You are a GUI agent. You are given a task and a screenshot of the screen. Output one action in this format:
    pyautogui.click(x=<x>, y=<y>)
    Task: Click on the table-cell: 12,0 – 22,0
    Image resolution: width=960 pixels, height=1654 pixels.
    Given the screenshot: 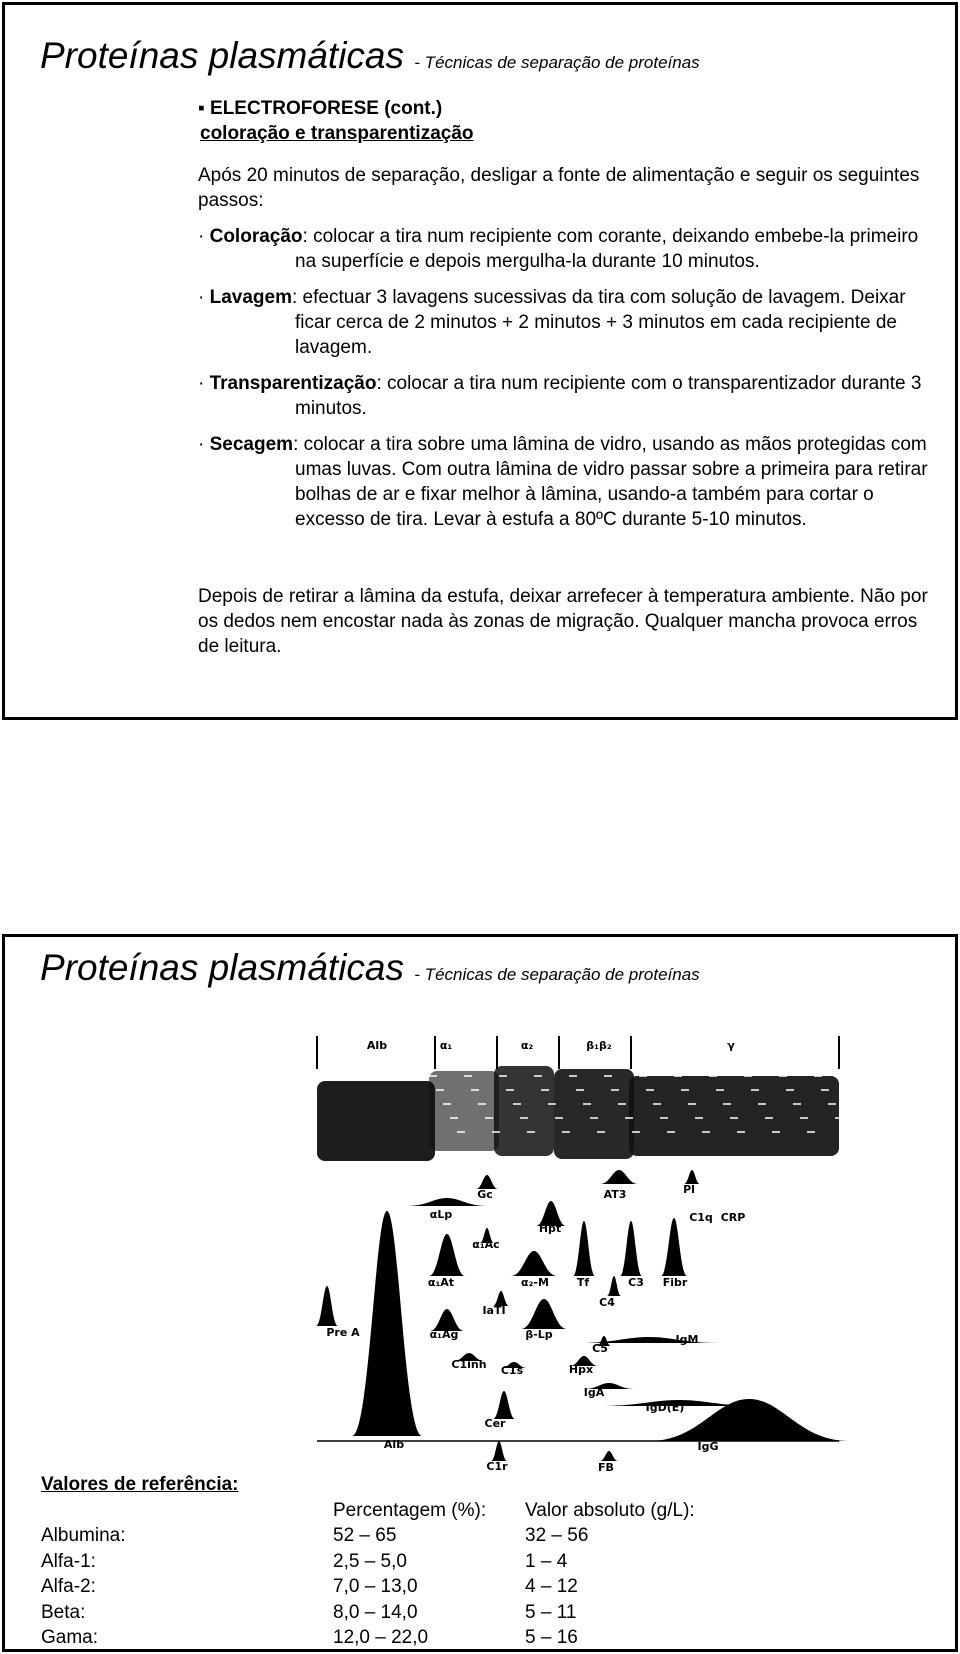 What is the action you would take?
    pyautogui.click(x=381, y=1638)
    